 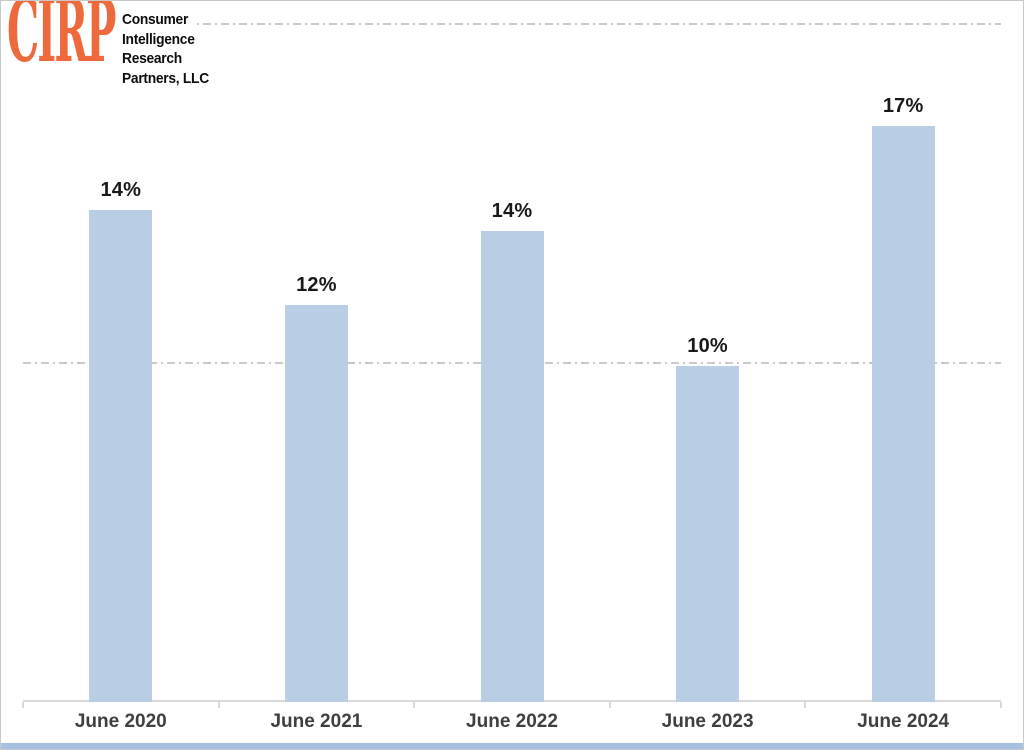 I want to click on x-axis-label: June 2024, so click(x=903, y=721).